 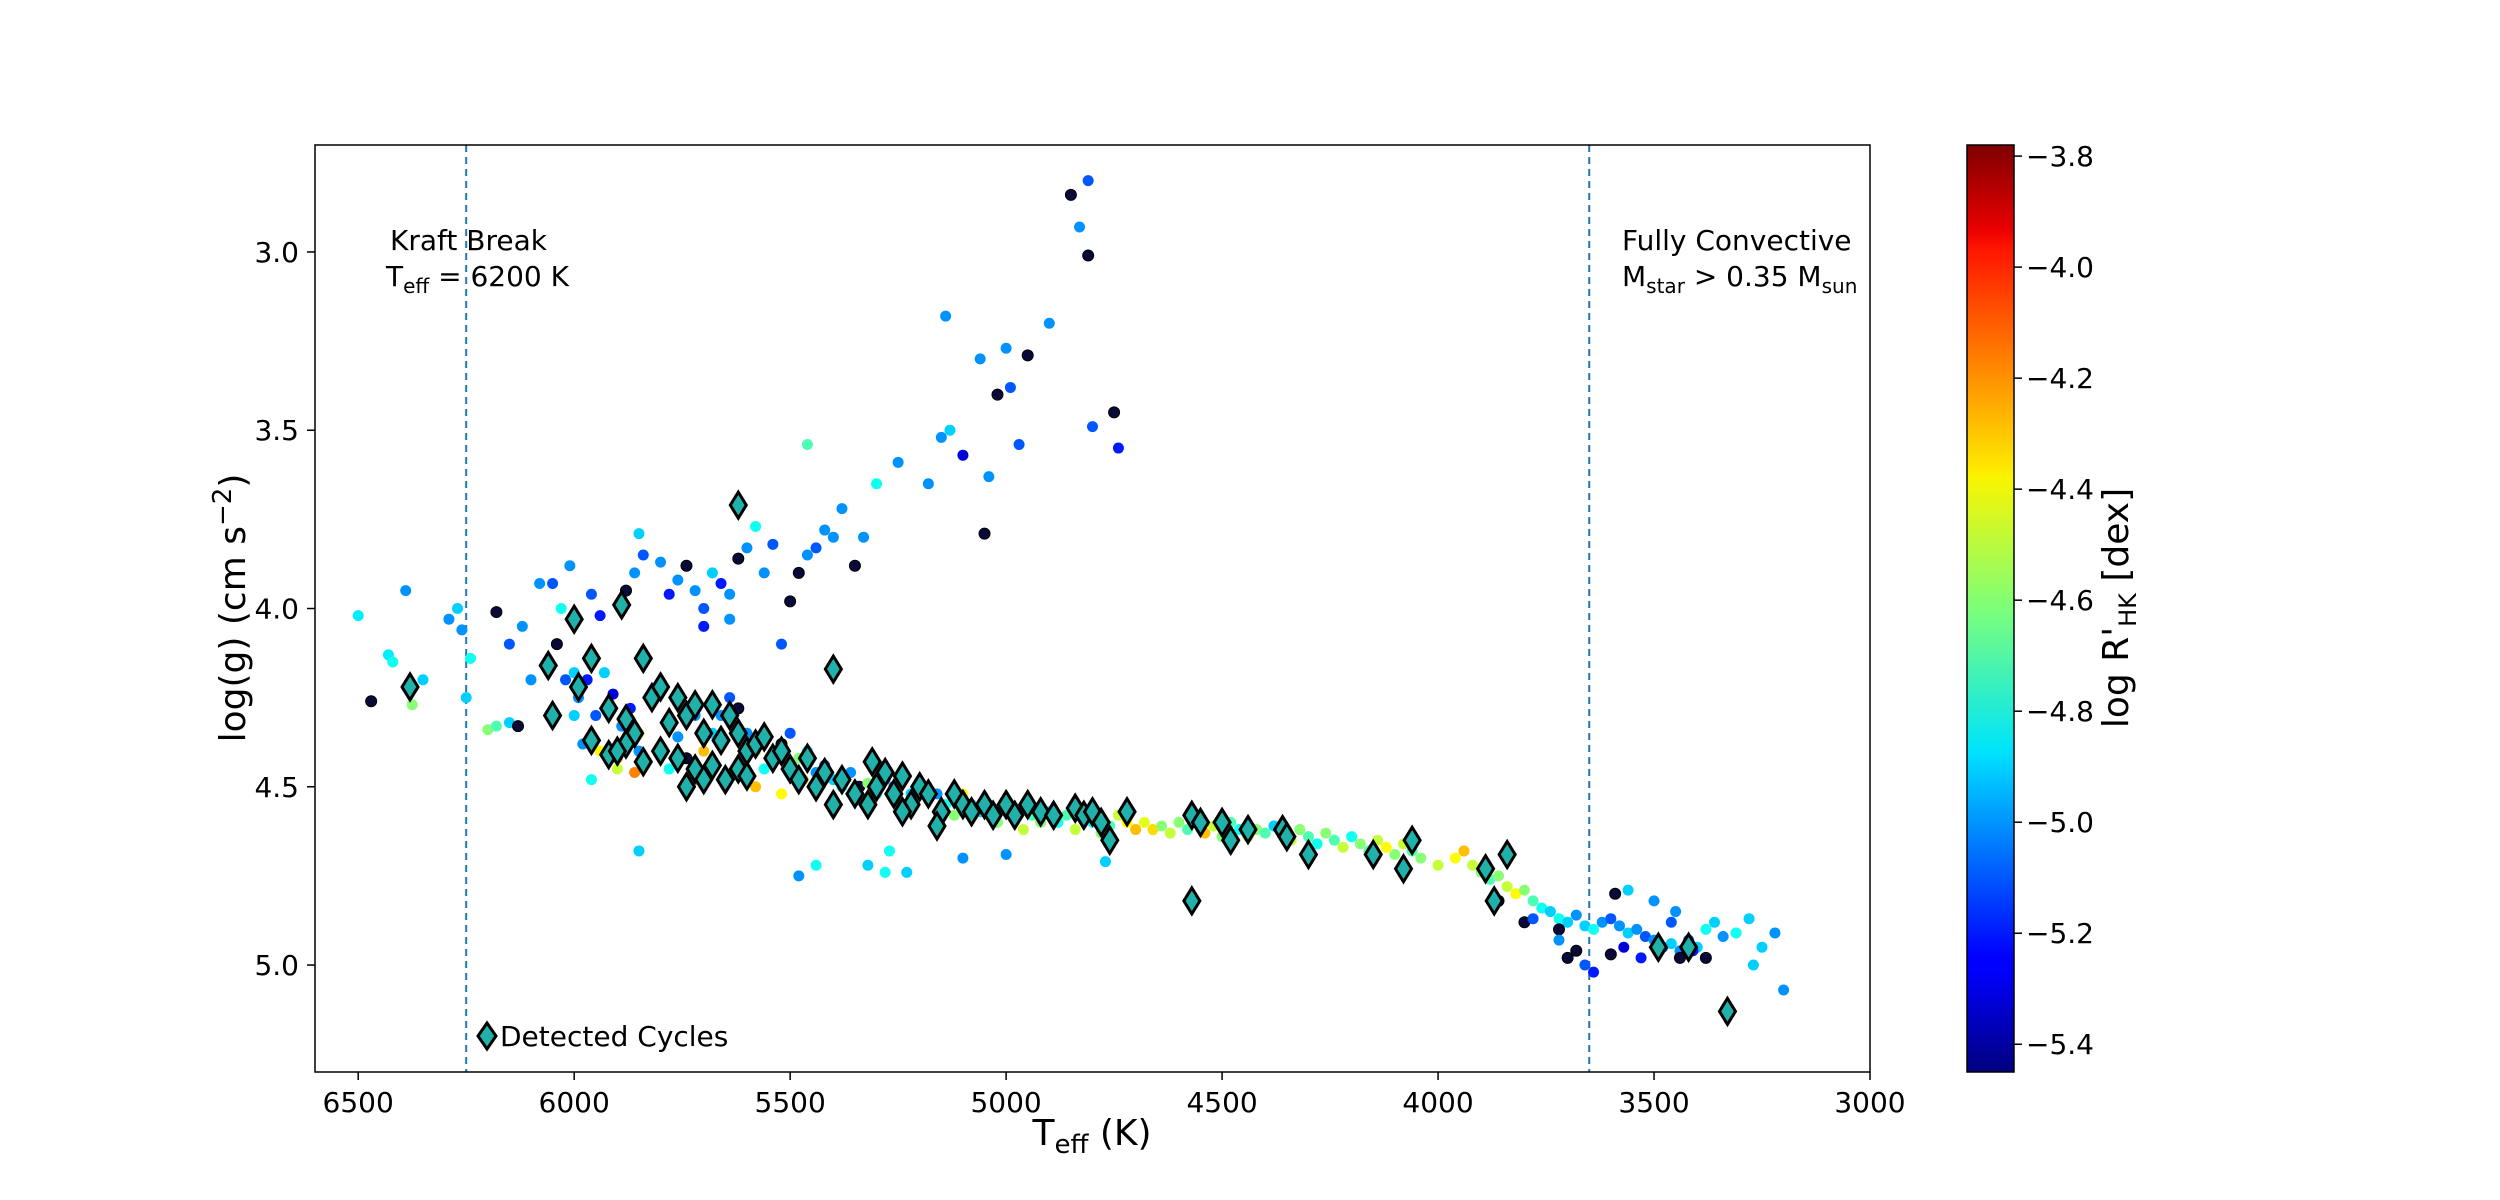 I want to click on colorbar-tick-label: −4.0, so click(x=2060, y=267).